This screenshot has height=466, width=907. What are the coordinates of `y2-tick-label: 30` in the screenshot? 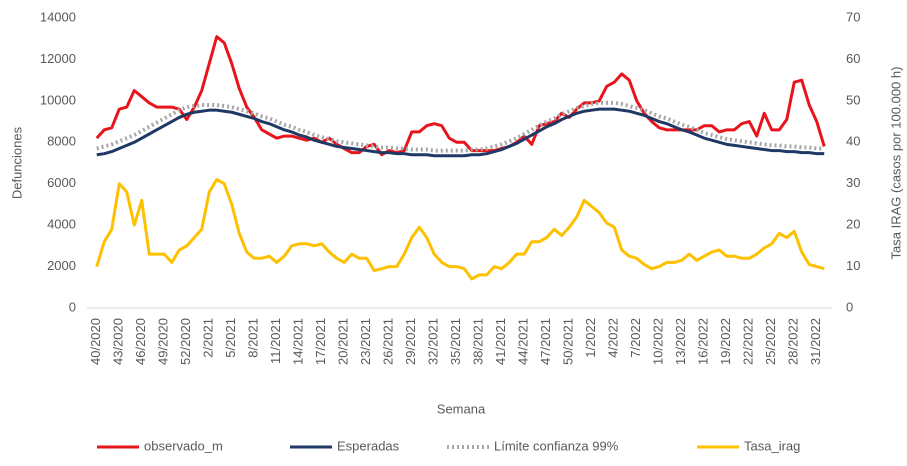 It's located at (853, 182).